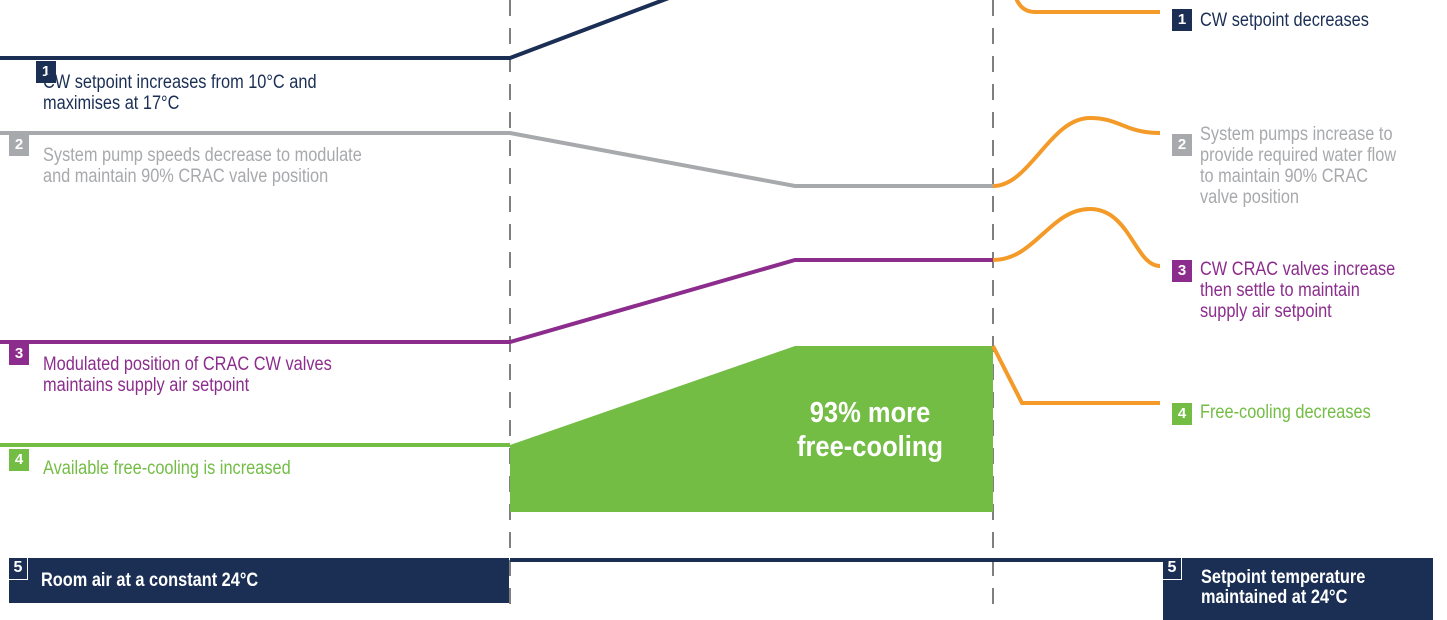 Image resolution: width=1447 pixels, height=620 pixels. What do you see at coordinates (1182, 414) in the screenshot?
I see `badge-4-right: 4` at bounding box center [1182, 414].